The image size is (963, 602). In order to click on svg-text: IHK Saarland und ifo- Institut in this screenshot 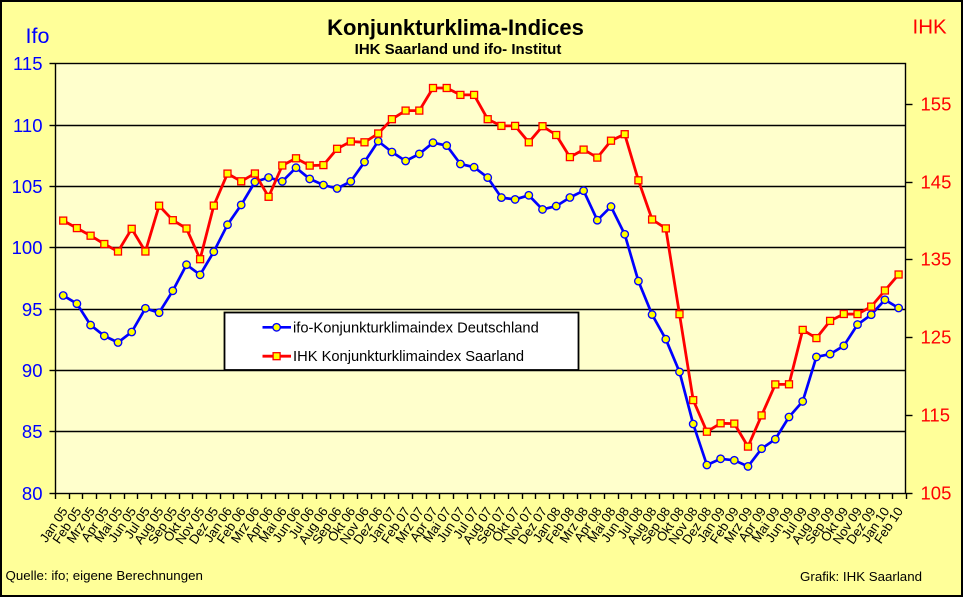, I will do `click(458, 49)`.